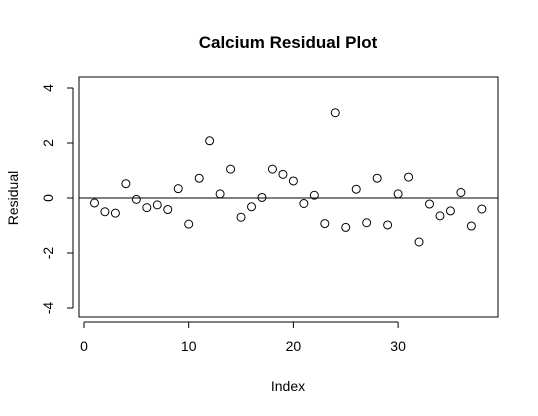  Describe the element at coordinates (288, 386) in the screenshot. I see `x-axis-label: Index` at that location.